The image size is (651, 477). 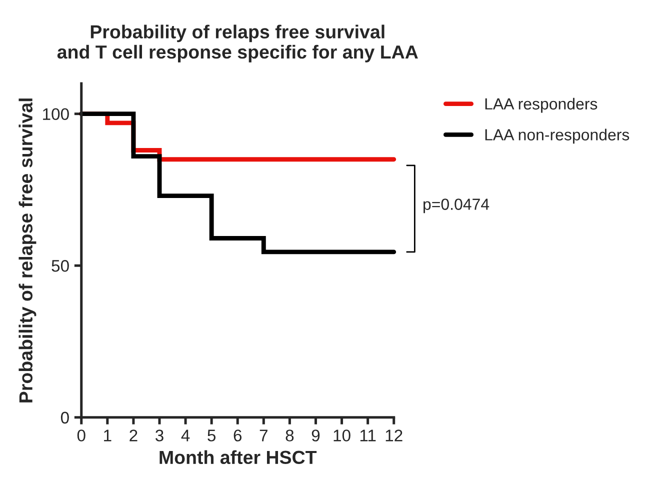 What do you see at coordinates (394, 436) in the screenshot?
I see `x-tick-label: 12` at bounding box center [394, 436].